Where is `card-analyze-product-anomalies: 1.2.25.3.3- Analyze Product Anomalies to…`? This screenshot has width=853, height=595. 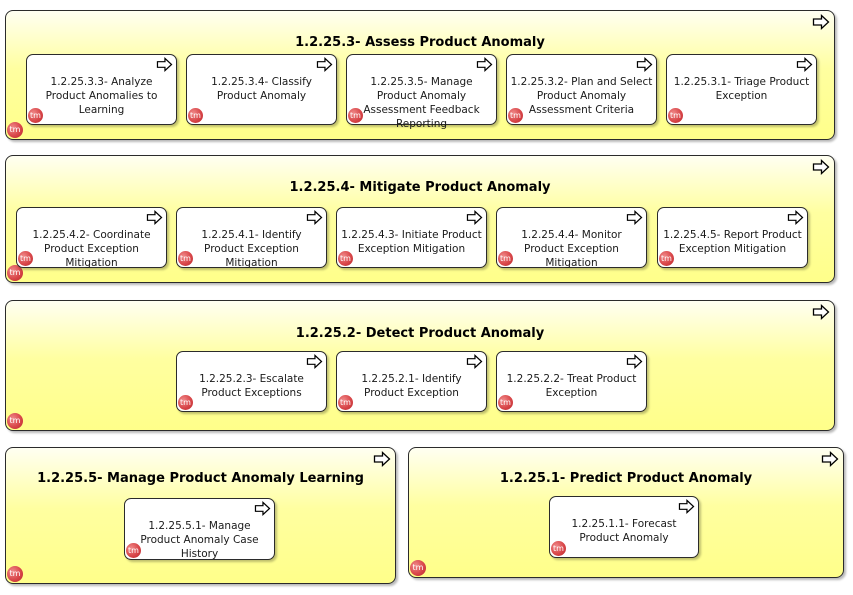
card-analyze-product-anomalies: 1.2.25.3.3- Analyze Product Anomalies to… is located at coordinates (101, 89).